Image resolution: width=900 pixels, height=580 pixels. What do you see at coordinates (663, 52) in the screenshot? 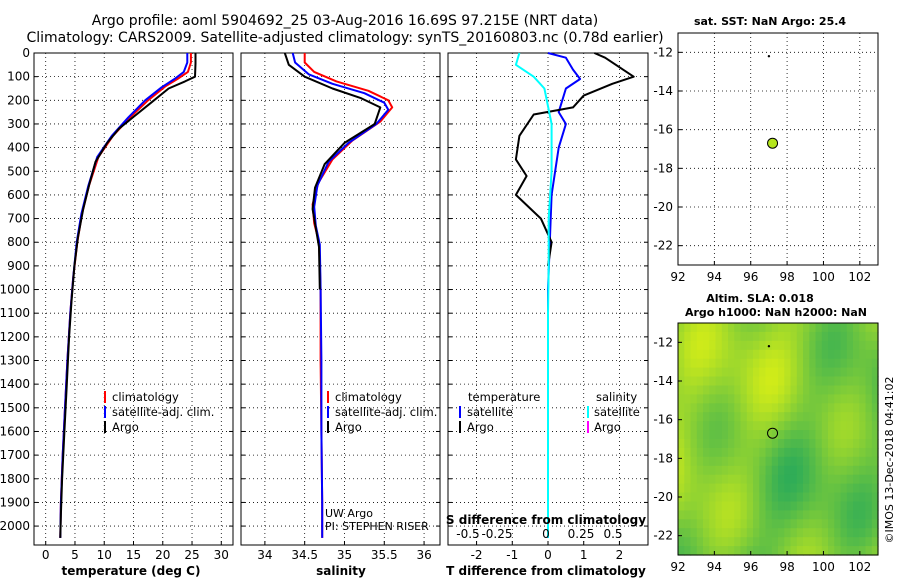
I see `y-tick-label: -12` at bounding box center [663, 52].